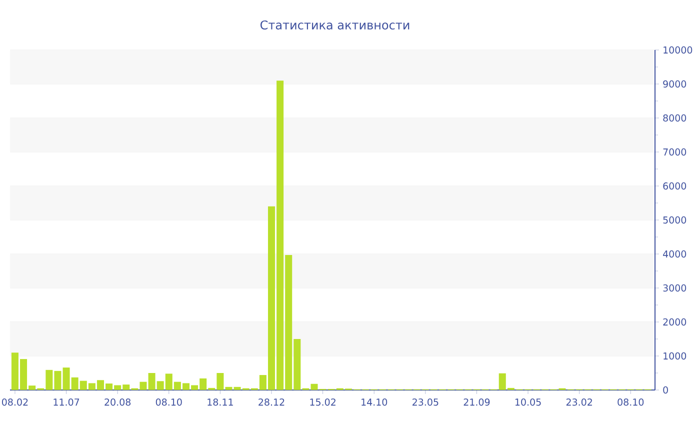  Describe the element at coordinates (674, 254) in the screenshot. I see `y-tick-label: 4000` at that location.